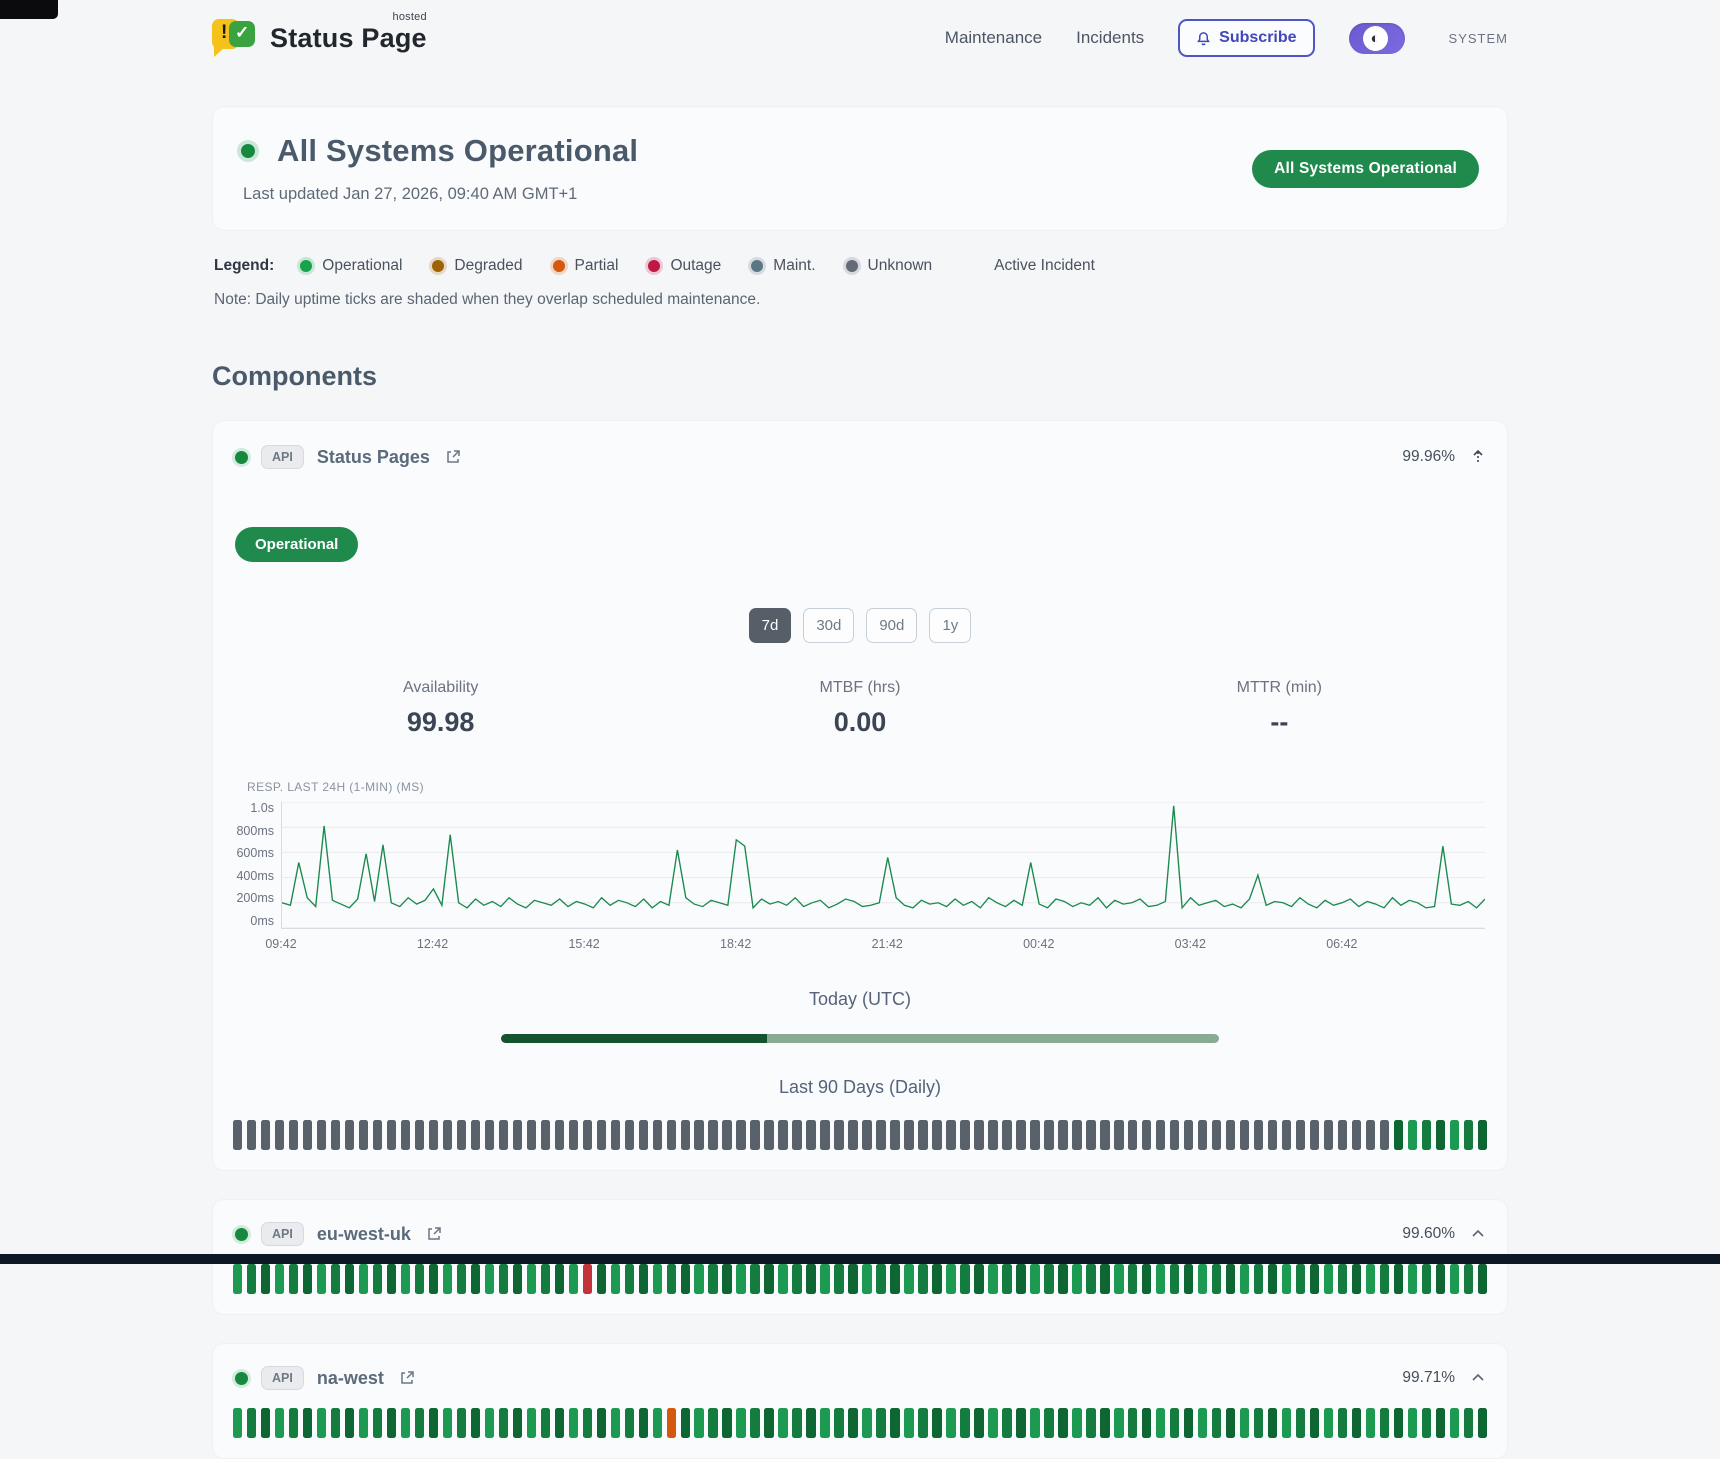 Image resolution: width=1720 pixels, height=1459 pixels. I want to click on range-button-1y: 1y, so click(950, 625).